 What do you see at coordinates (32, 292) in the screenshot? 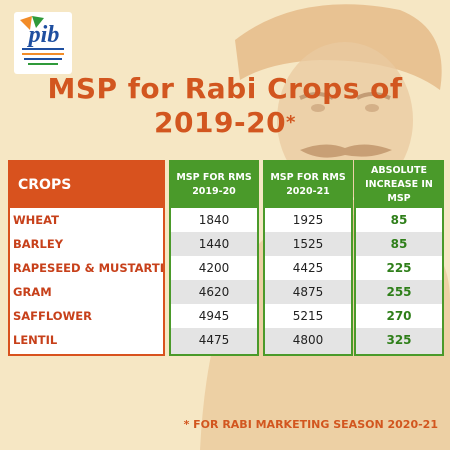
I see `crop-name: GRAM` at bounding box center [32, 292].